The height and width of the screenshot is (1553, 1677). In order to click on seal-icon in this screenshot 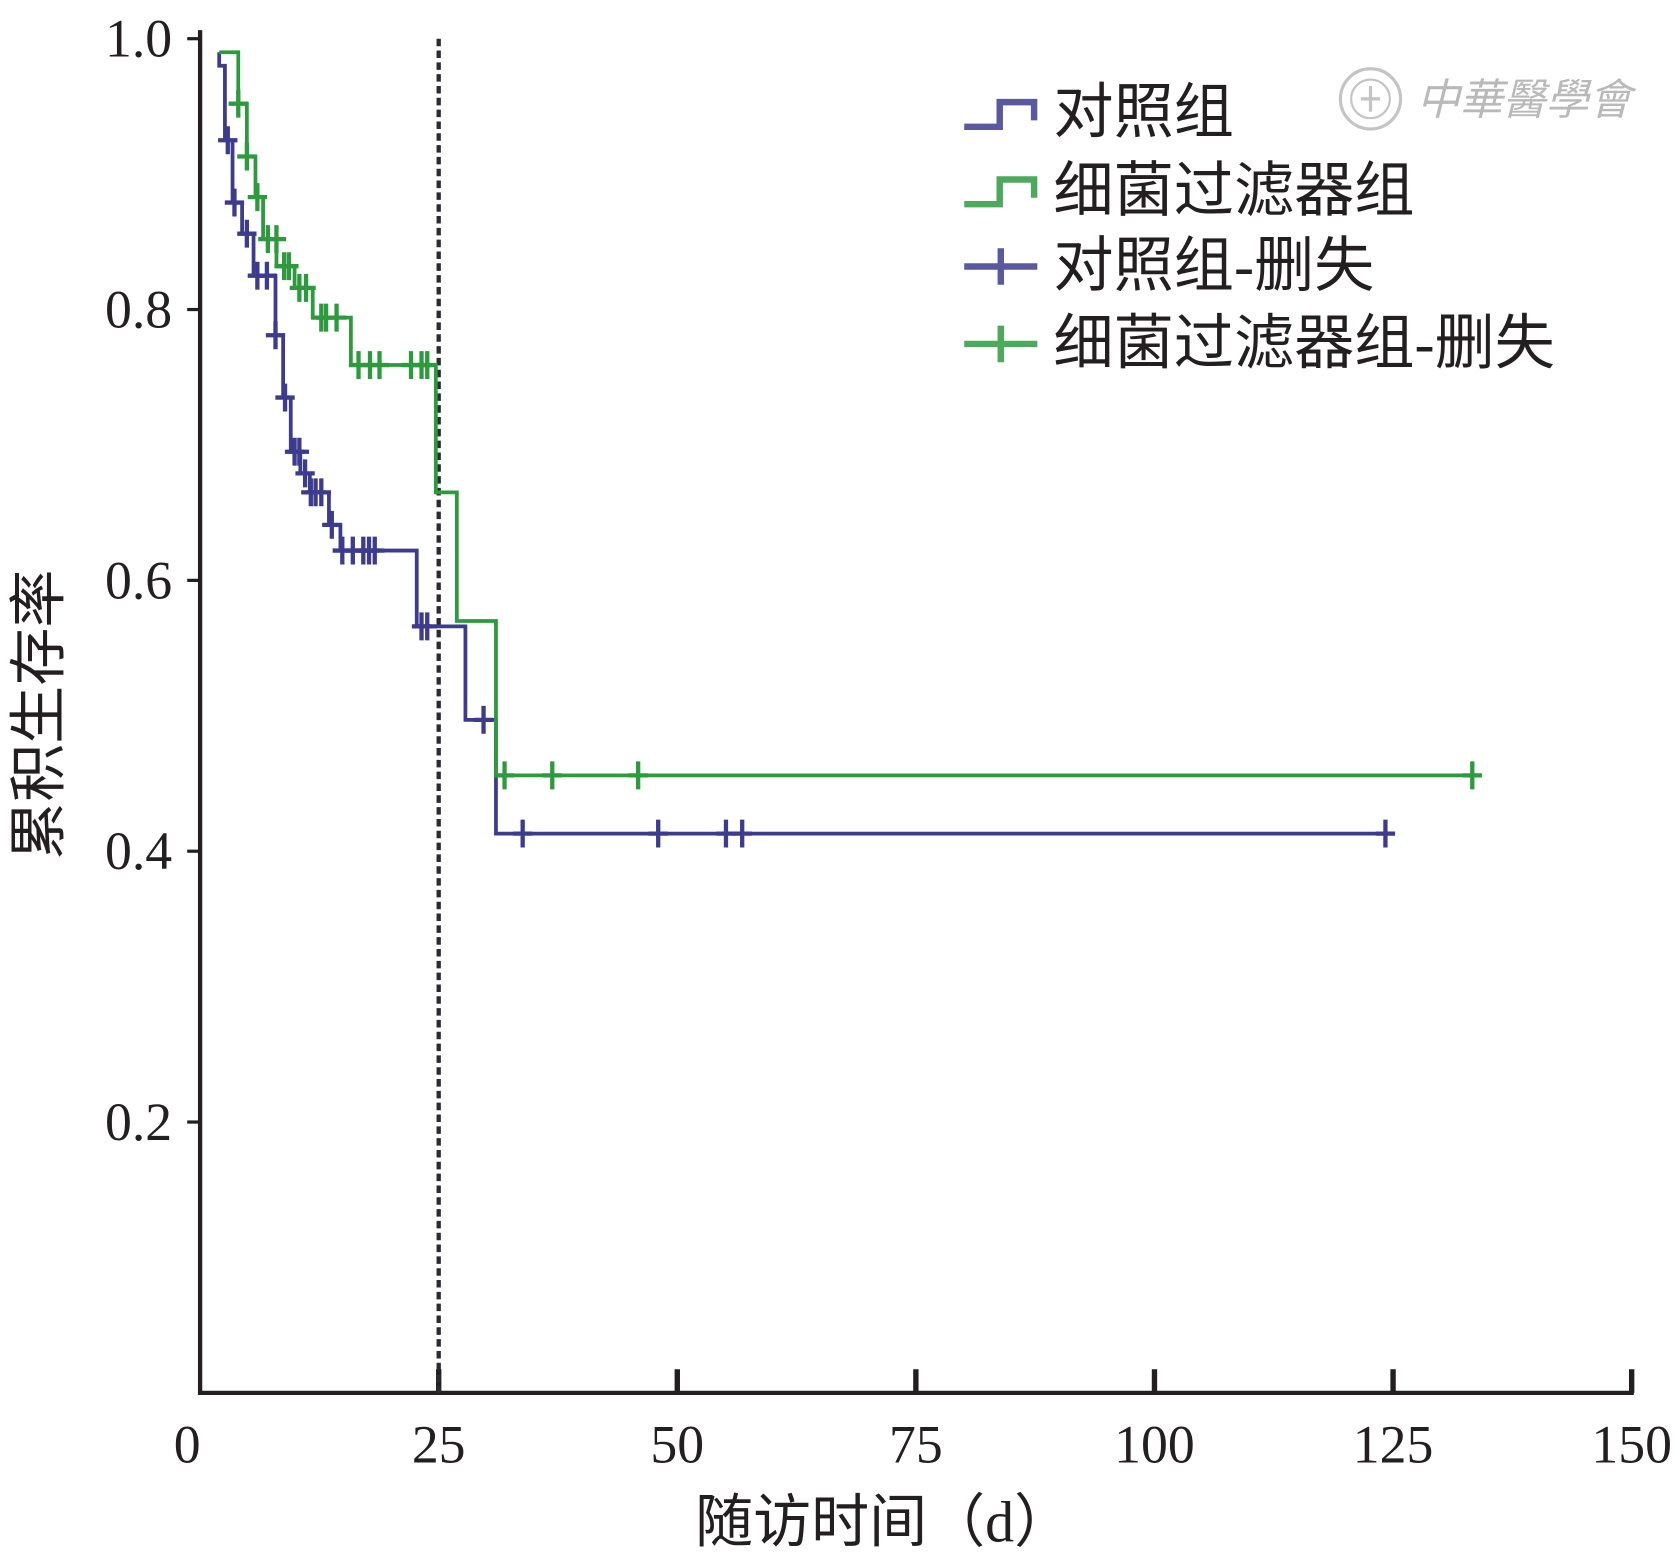, I will do `click(1370, 99)`.